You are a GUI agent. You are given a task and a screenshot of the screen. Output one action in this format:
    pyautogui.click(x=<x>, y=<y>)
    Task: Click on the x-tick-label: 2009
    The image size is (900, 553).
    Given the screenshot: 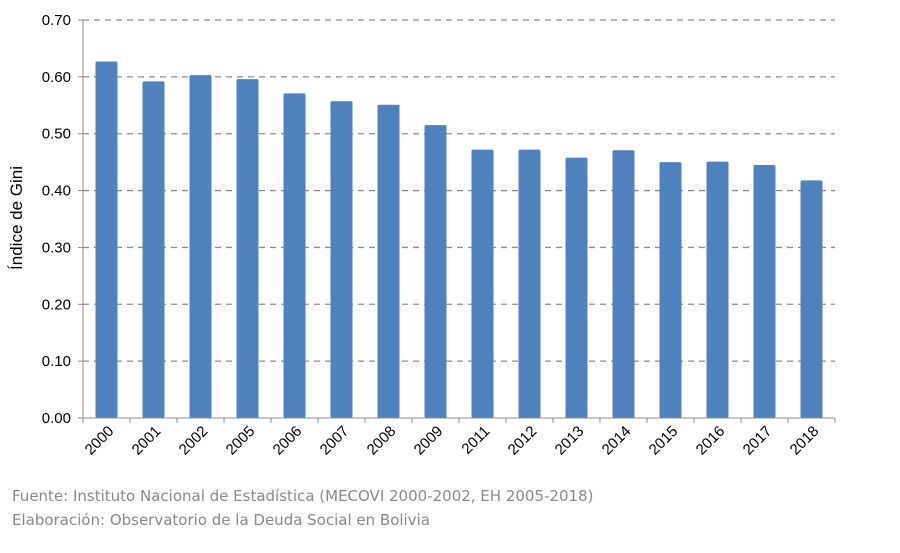 What is the action you would take?
    pyautogui.click(x=429, y=441)
    